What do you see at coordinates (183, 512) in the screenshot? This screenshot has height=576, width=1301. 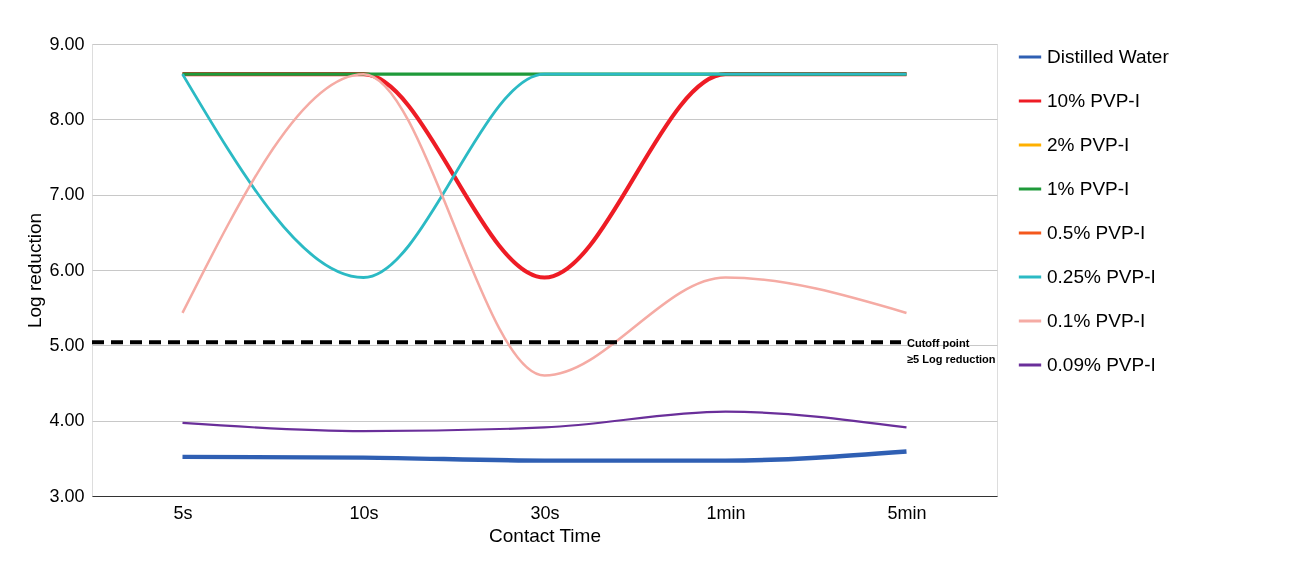 I see `x-tick-label: 5s` at bounding box center [183, 512].